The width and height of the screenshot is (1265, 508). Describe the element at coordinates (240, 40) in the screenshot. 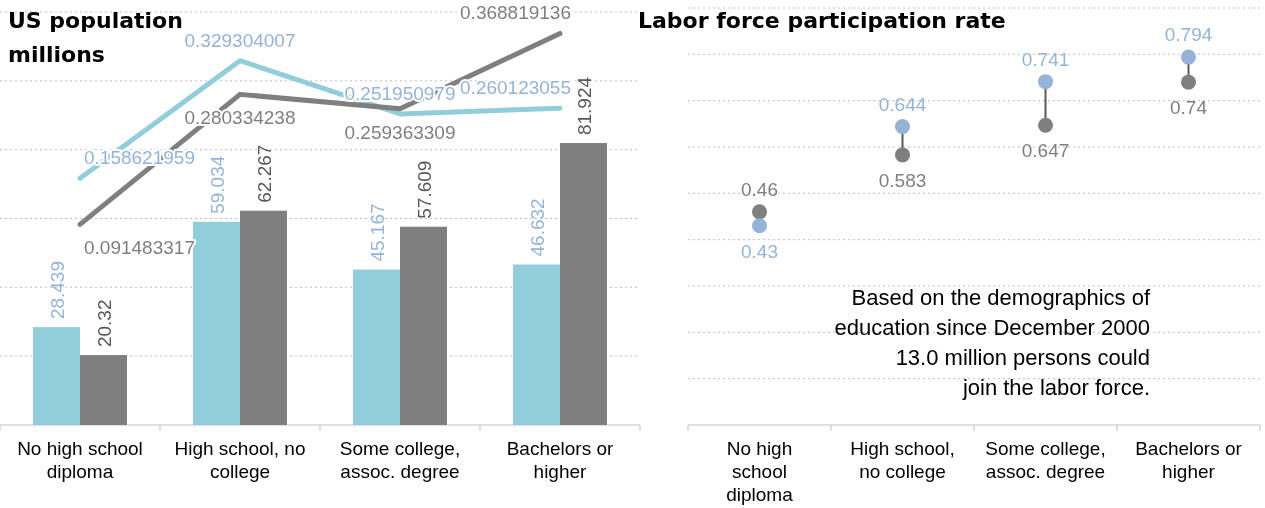

I see `data-label: 0.329304007` at that location.